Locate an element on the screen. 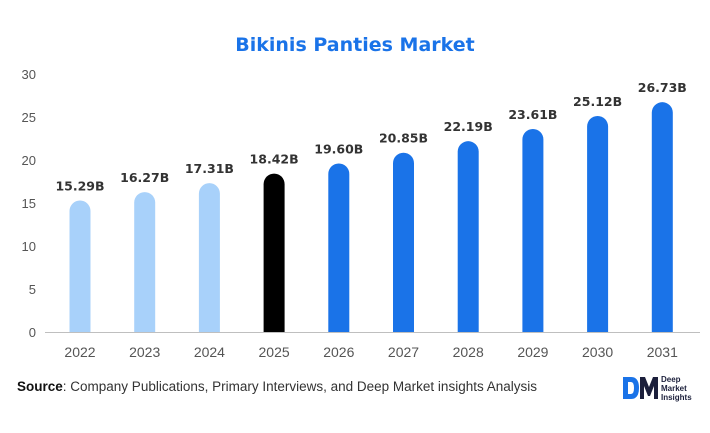 The image size is (710, 433). y-tick-label: 30 is located at coordinates (29, 74).